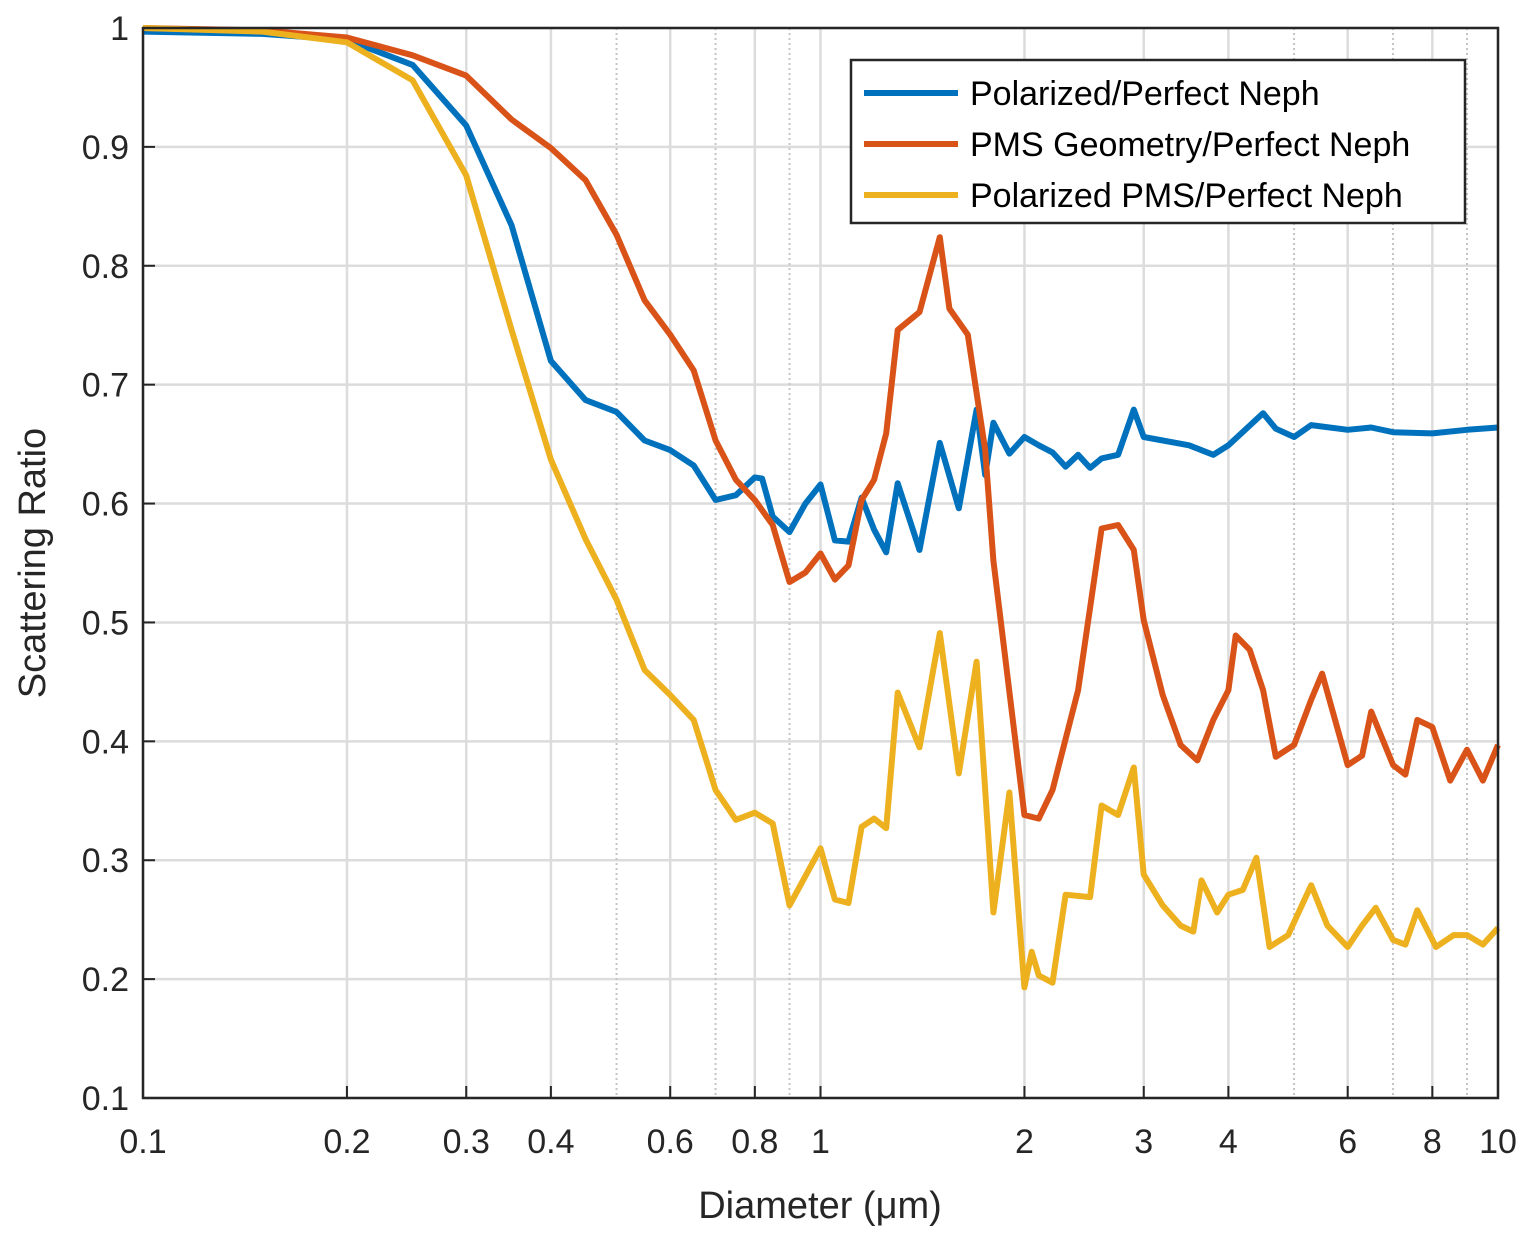 The width and height of the screenshot is (1533, 1240). Describe the element at coordinates (105, 267) in the screenshot. I see `y-tick-label: 0.8` at that location.